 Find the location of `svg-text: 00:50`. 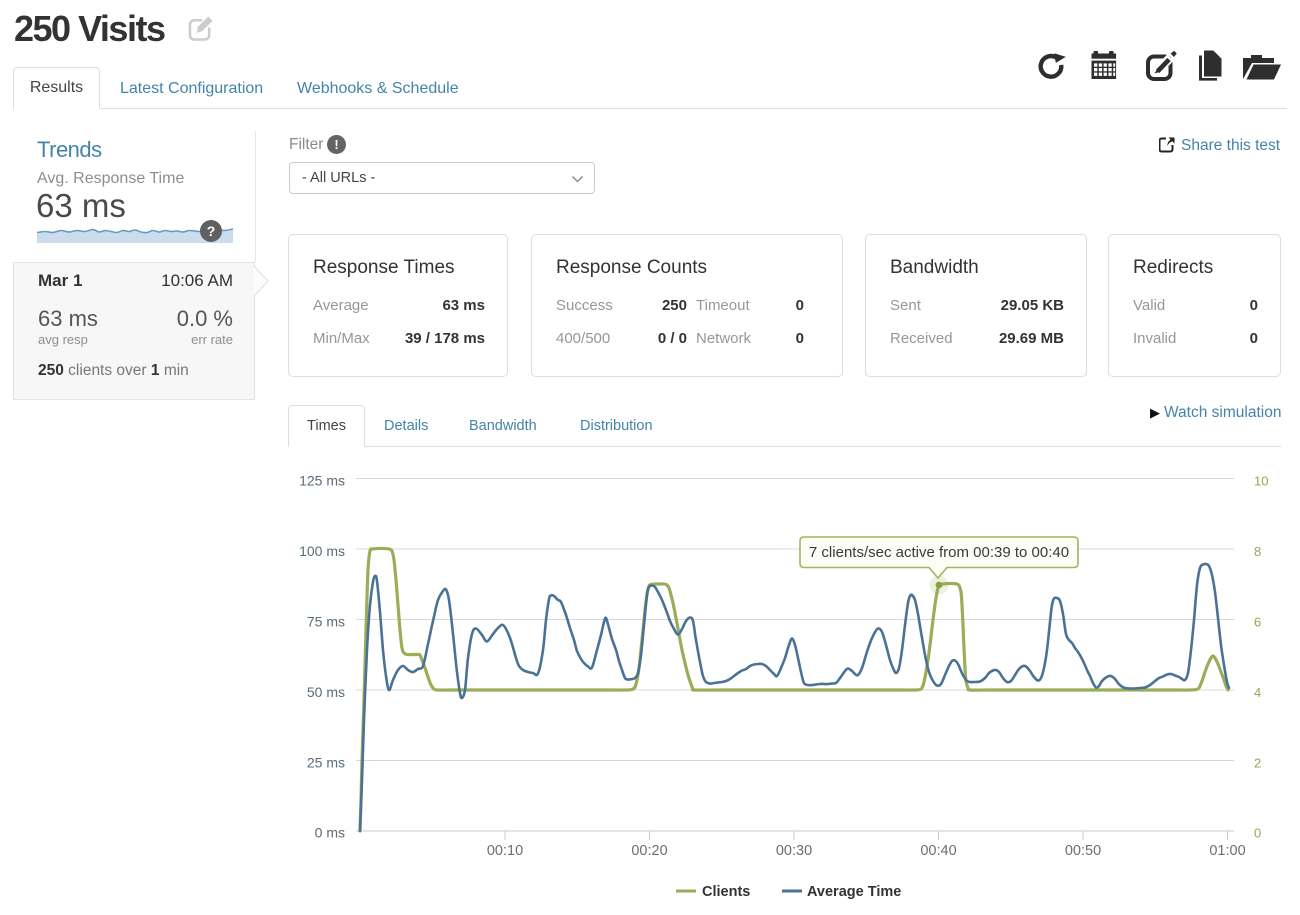

svg-text: 00:50 is located at coordinates (1083, 851).